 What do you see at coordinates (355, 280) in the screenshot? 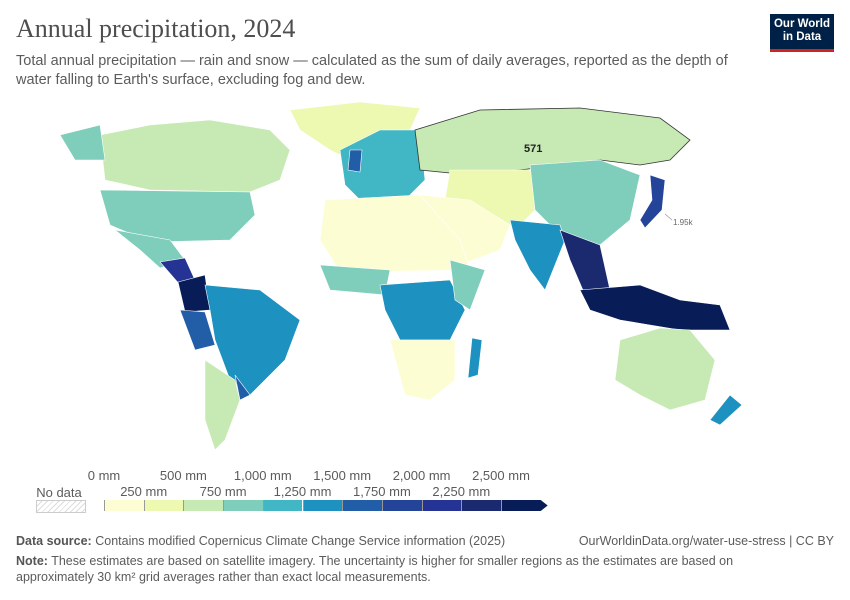
I see `region-west-africa` at bounding box center [355, 280].